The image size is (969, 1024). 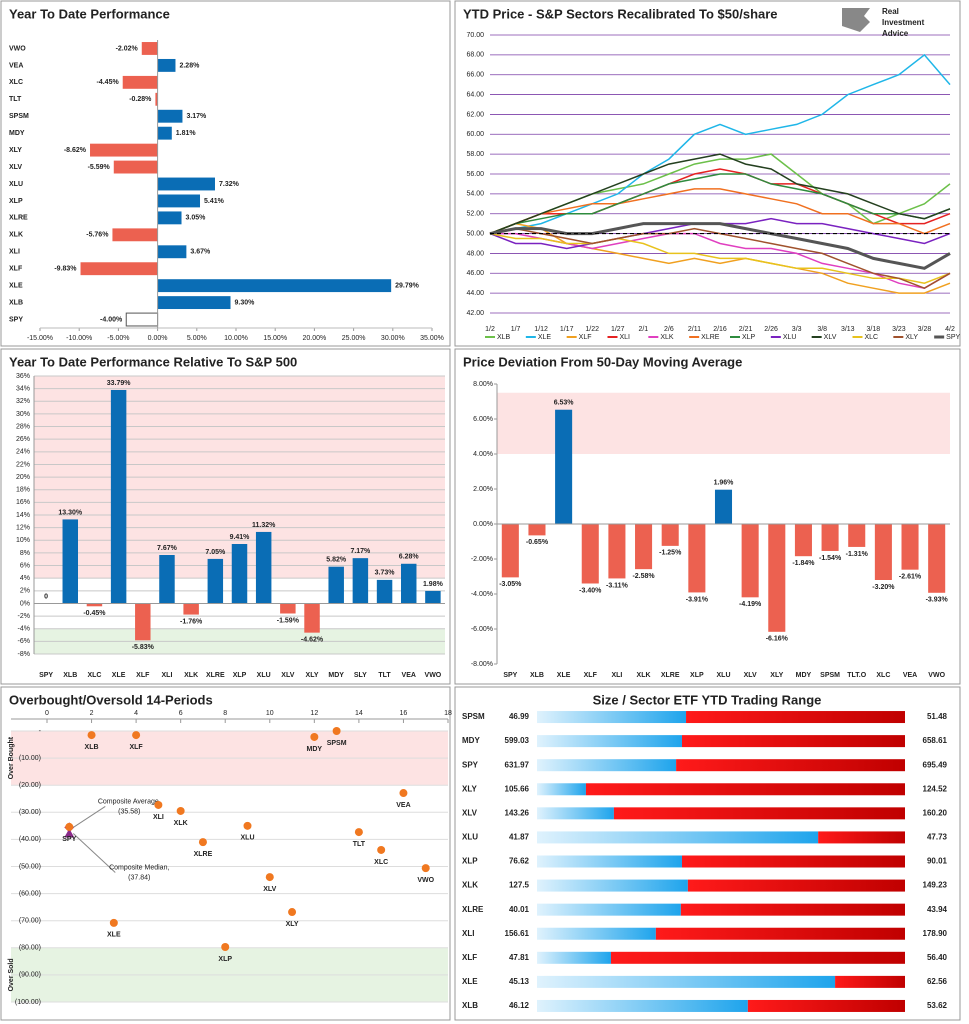 What do you see at coordinates (432, 338) in the screenshot?
I see `x-tick-label: 35.00%` at bounding box center [432, 338].